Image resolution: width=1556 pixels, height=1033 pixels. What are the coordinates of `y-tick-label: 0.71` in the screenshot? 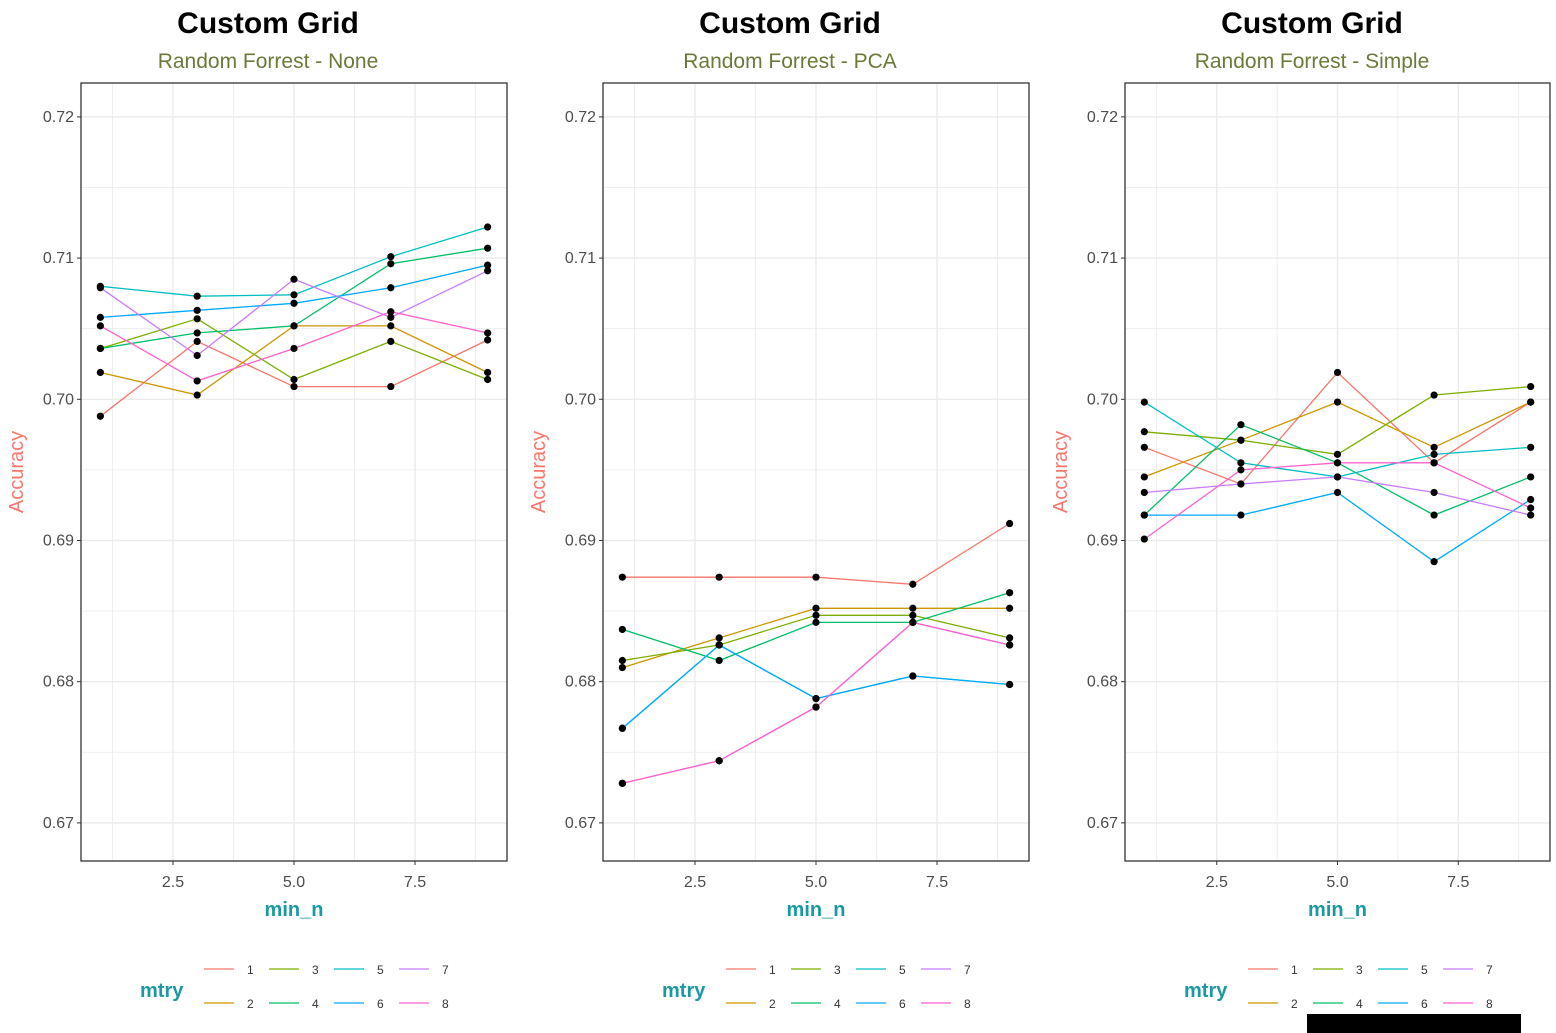 It's located at (580, 258).